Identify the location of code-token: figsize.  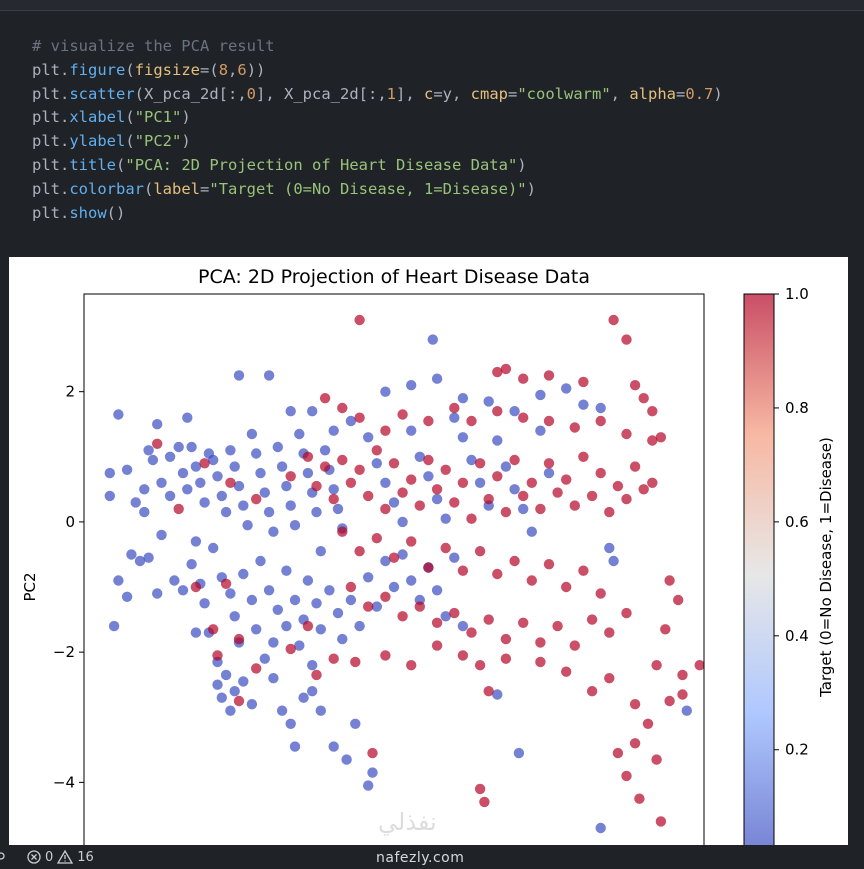
(167, 69).